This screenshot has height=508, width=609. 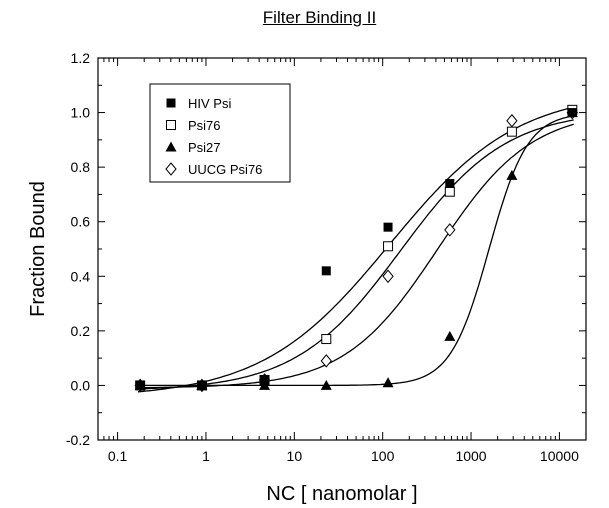 I want to click on y-tick-label: -0.2, so click(x=78, y=440).